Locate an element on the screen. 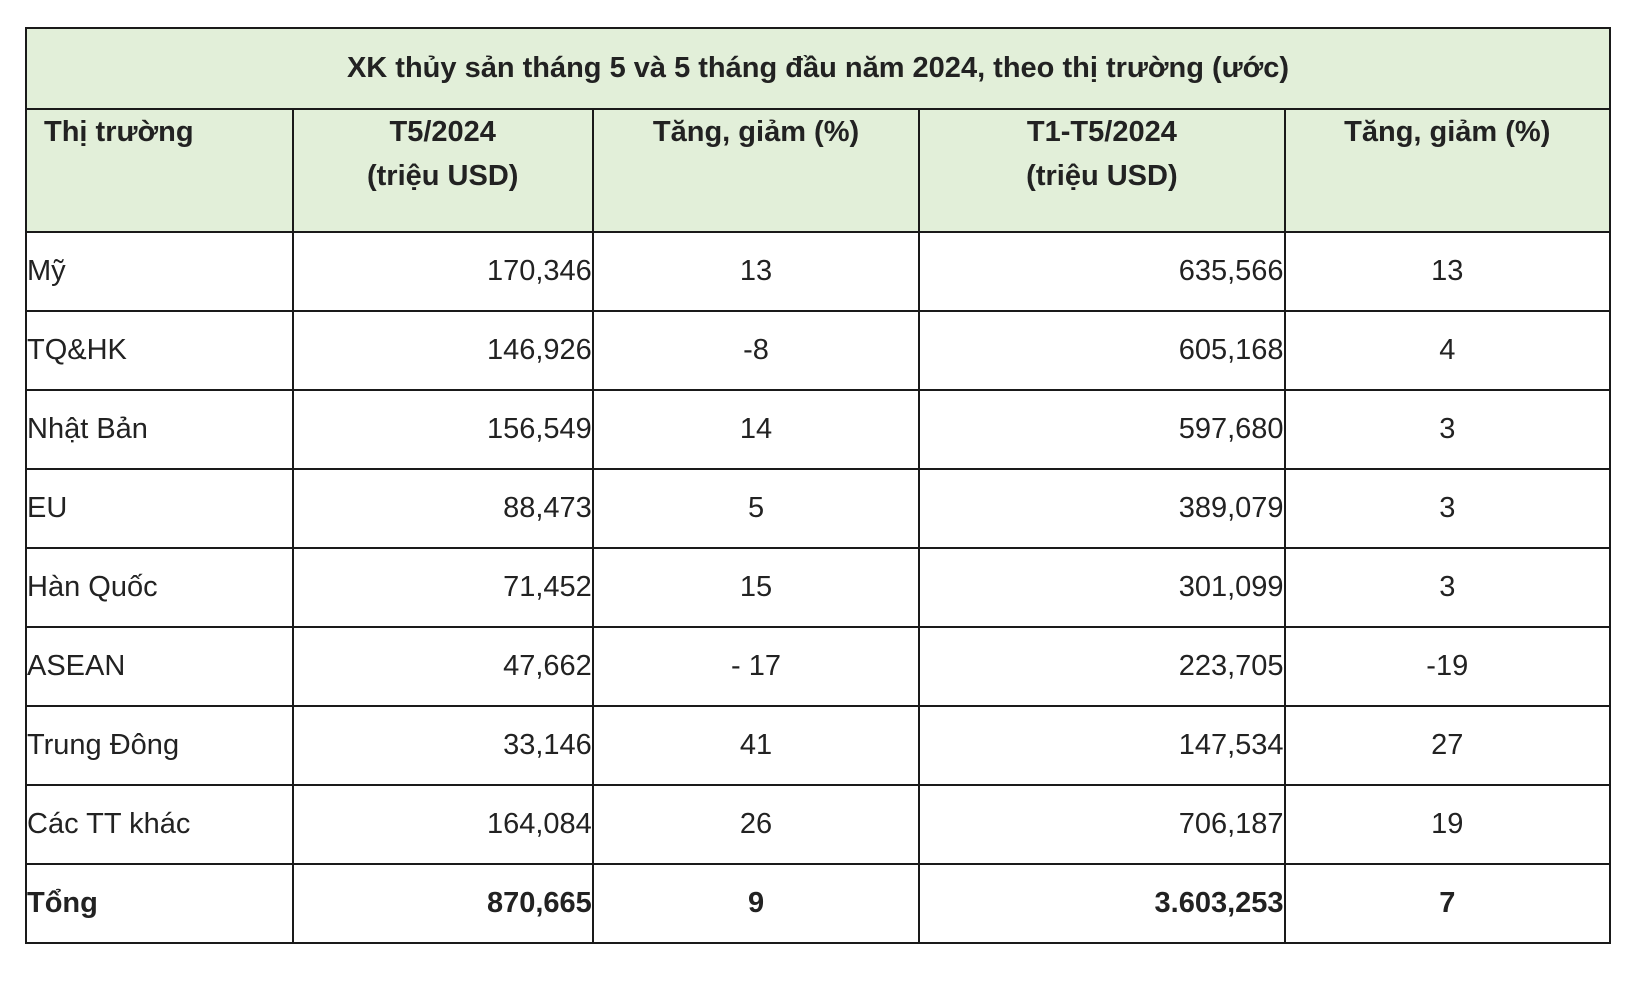 This screenshot has height=1000, width=1635. header-t1-t5-2024-label: T1-T5/2024 is located at coordinates (1101, 132).